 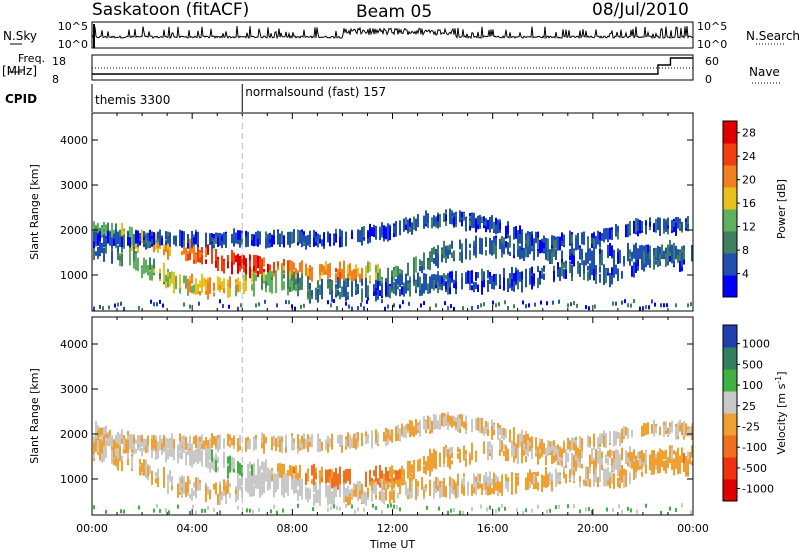 I want to click on velocity-panel, so click(x=393, y=463).